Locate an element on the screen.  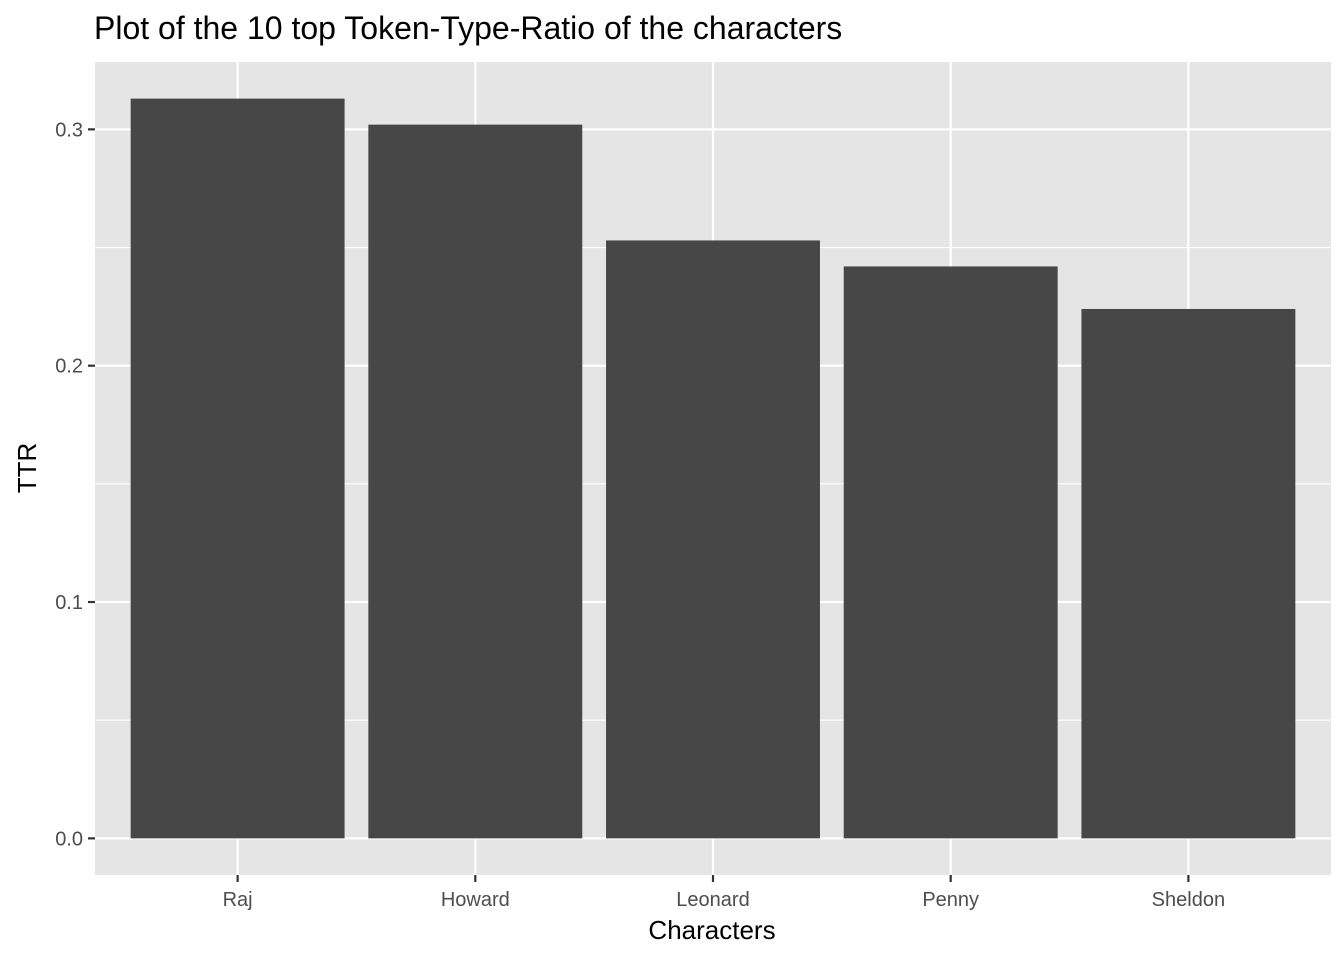
y-tick-label: 0.0 is located at coordinates (69, 839).